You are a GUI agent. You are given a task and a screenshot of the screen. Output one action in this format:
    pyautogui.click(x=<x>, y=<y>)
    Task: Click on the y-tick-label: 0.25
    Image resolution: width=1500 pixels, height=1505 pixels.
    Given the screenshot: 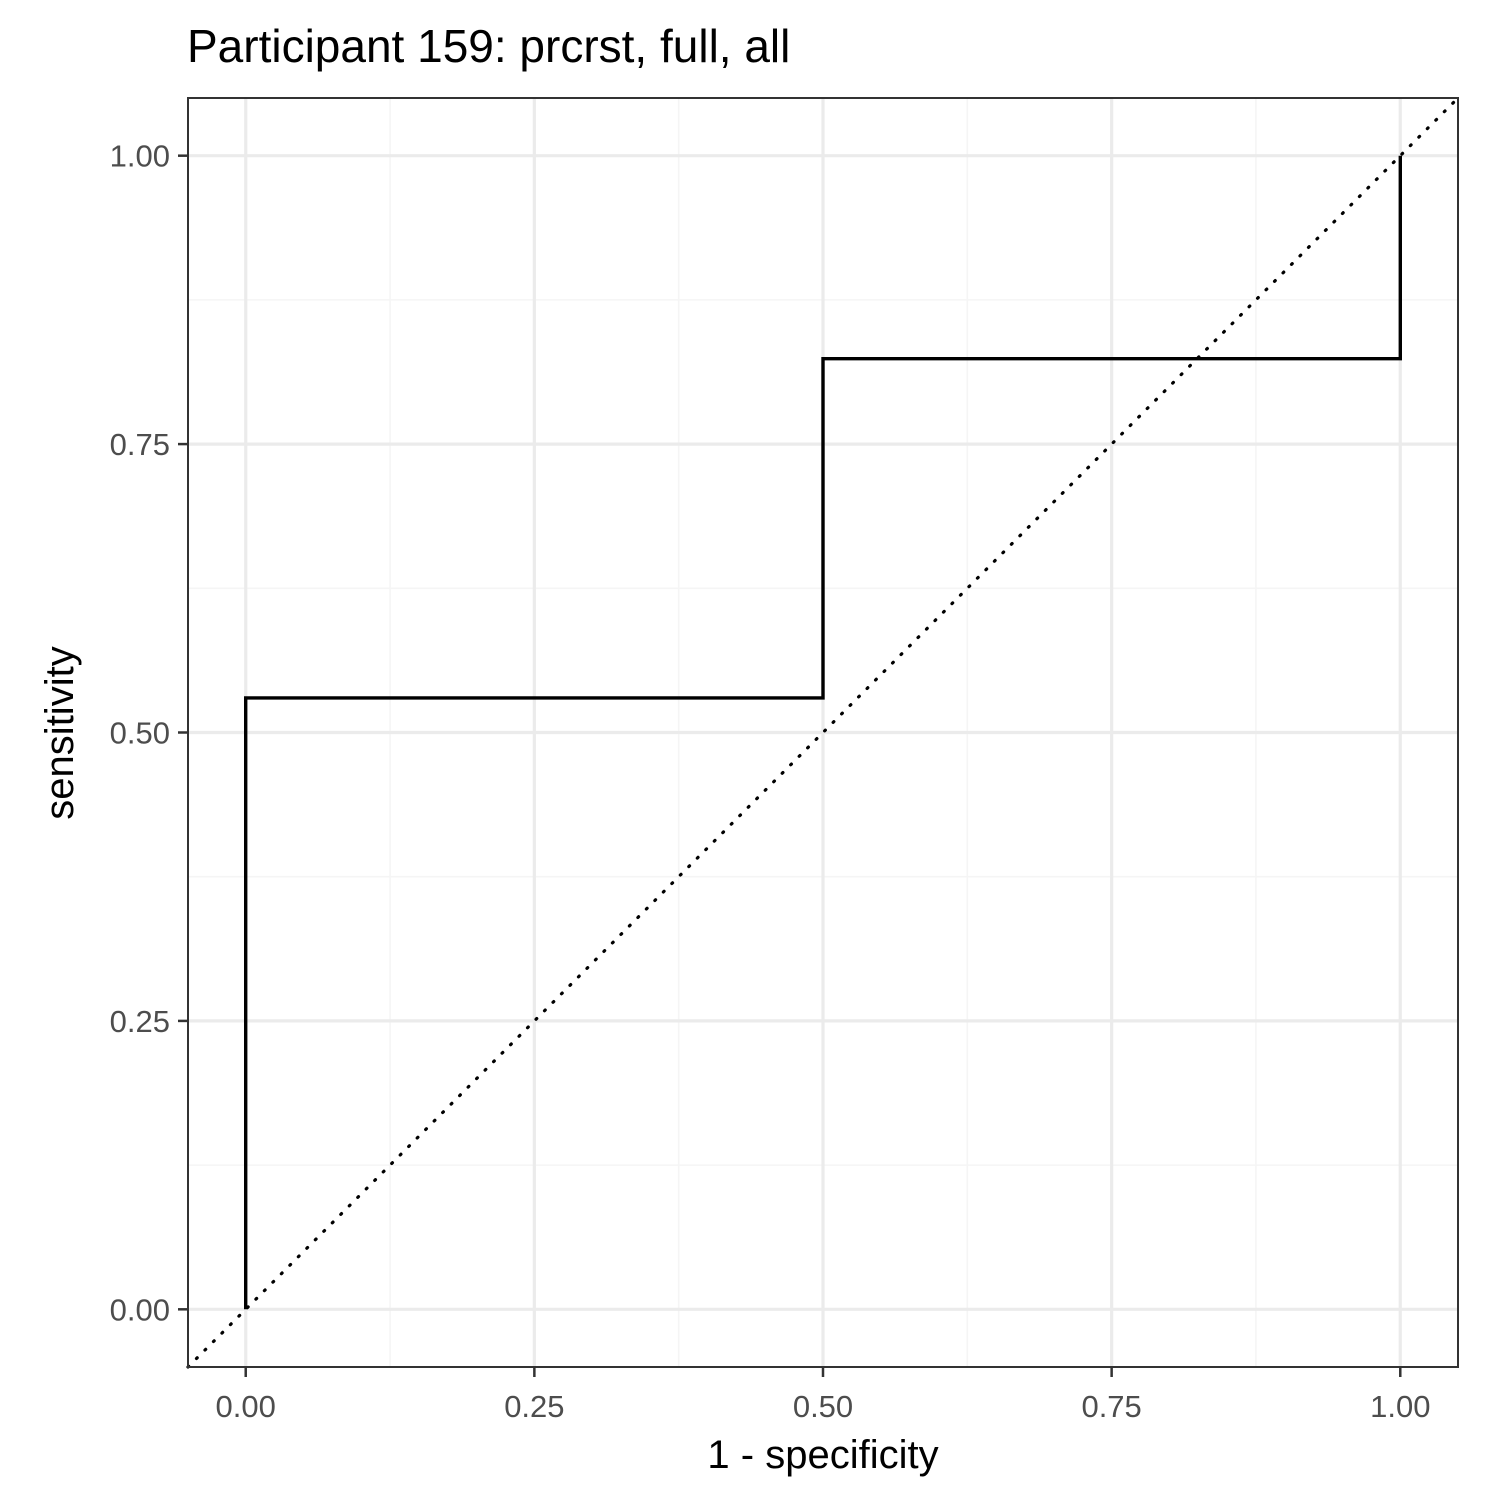 What is the action you would take?
    pyautogui.click(x=140, y=1021)
    